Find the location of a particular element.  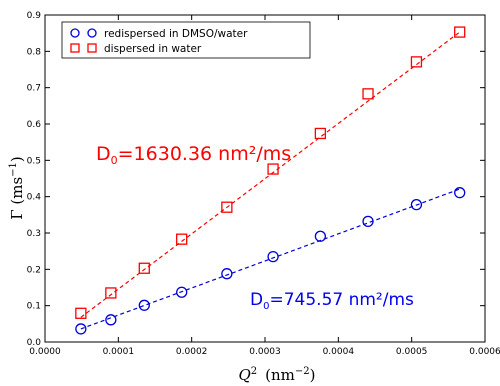

x-axis-title-unit: (nm is located at coordinates (280, 375).